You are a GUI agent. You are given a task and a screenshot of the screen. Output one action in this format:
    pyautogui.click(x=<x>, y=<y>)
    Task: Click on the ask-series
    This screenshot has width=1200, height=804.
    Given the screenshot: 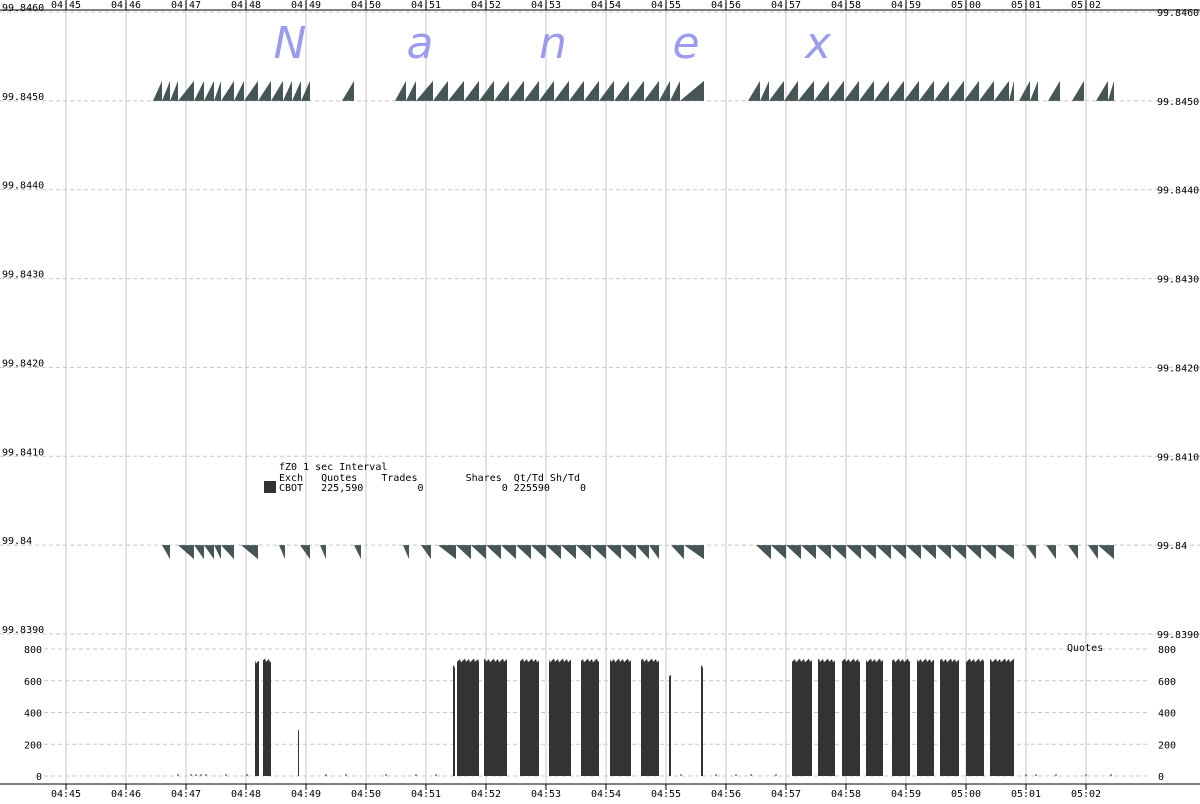 What is the action you would take?
    pyautogui.click(x=633, y=90)
    